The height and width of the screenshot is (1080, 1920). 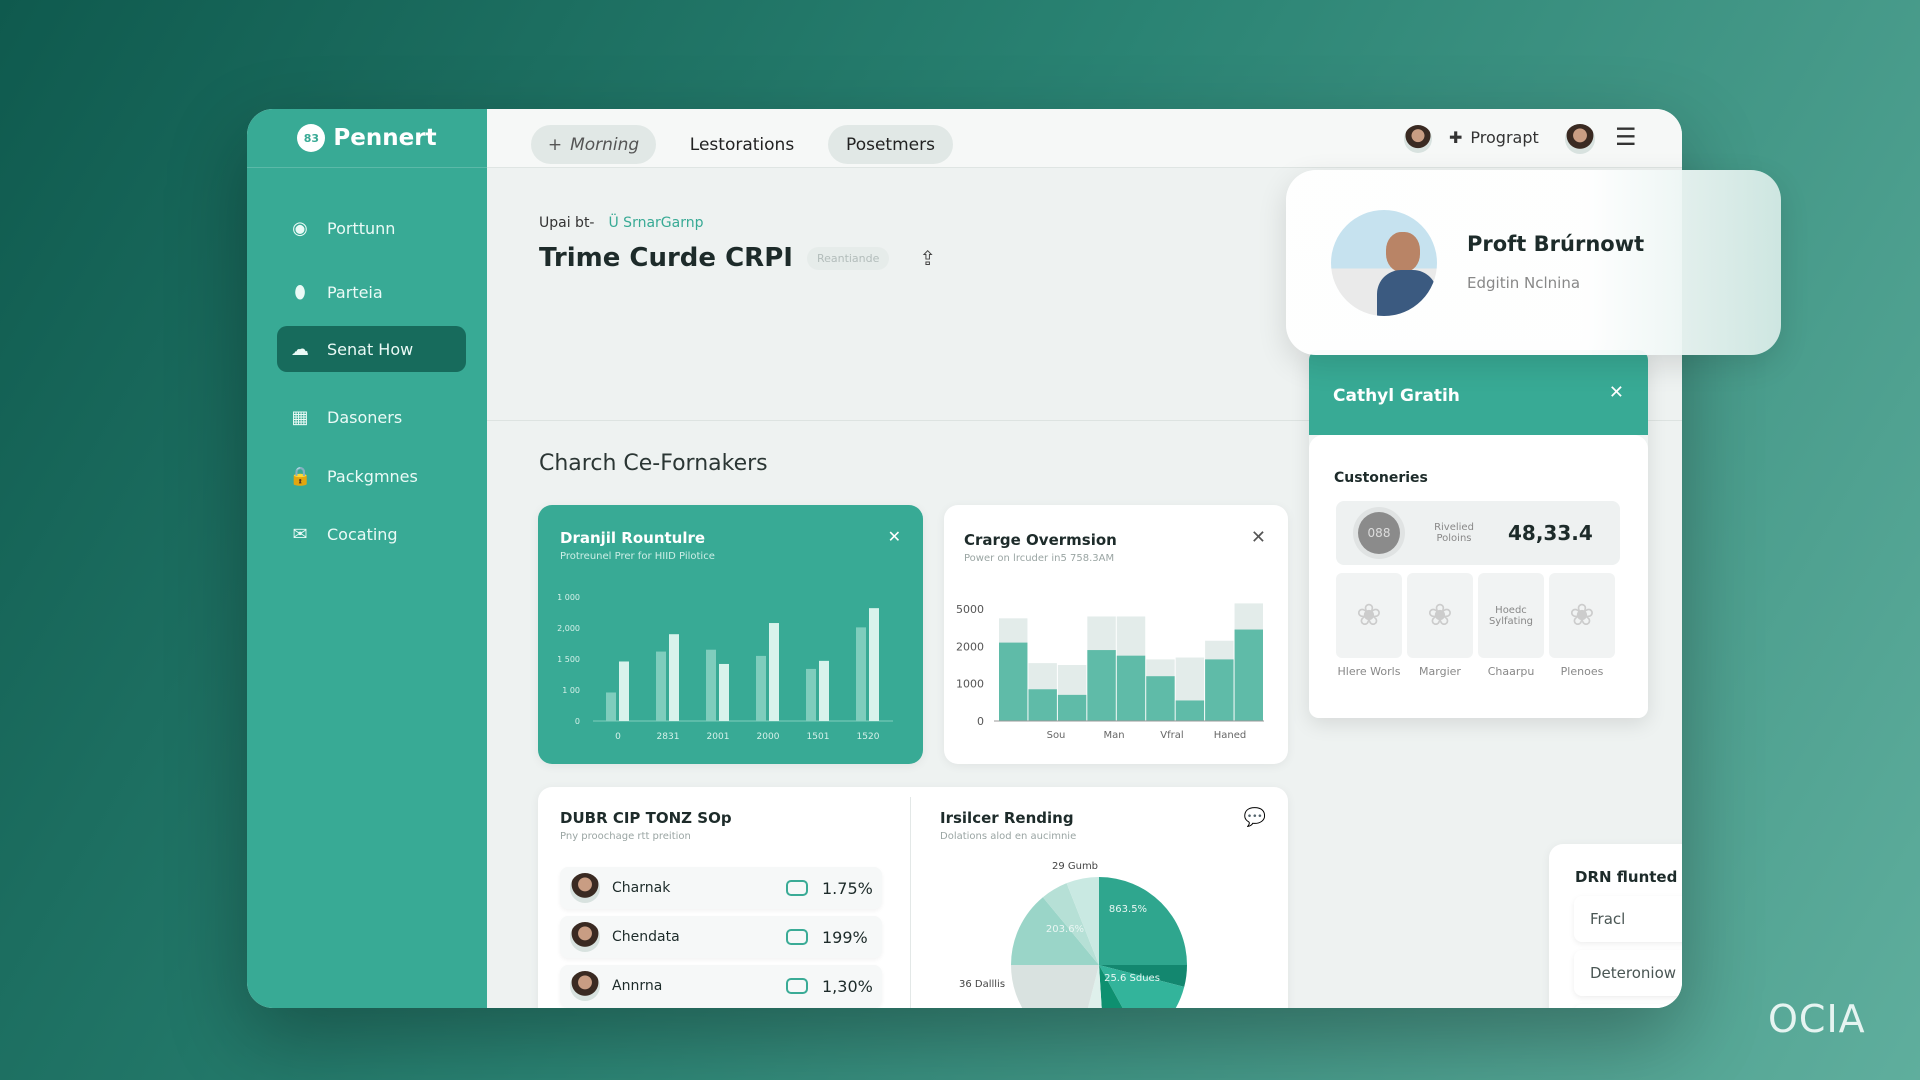 I want to click on sidebar-item: ◉ Porttunn, so click(x=371, y=228).